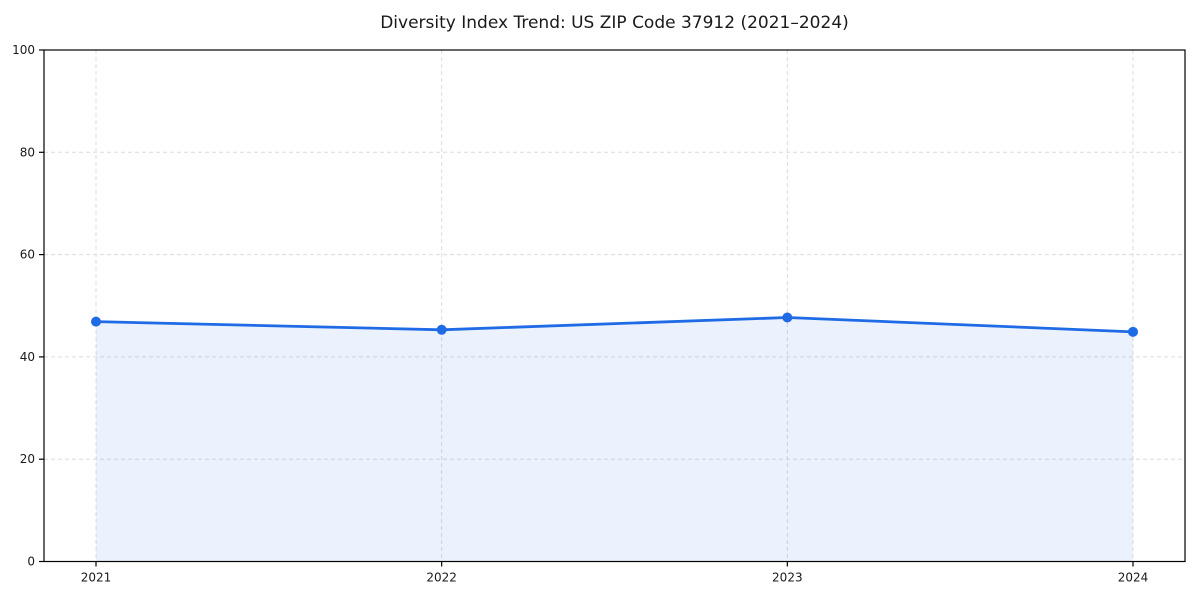 The height and width of the screenshot is (600, 1200). I want to click on x-tick-label: 2022, so click(441, 578).